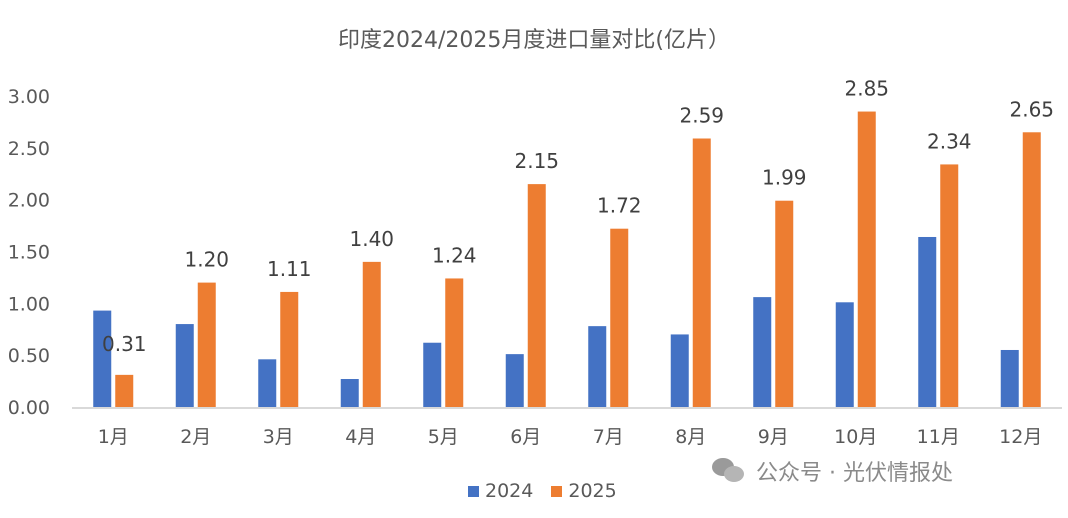  I want to click on y-tick-label: 3.00, so click(29, 97).